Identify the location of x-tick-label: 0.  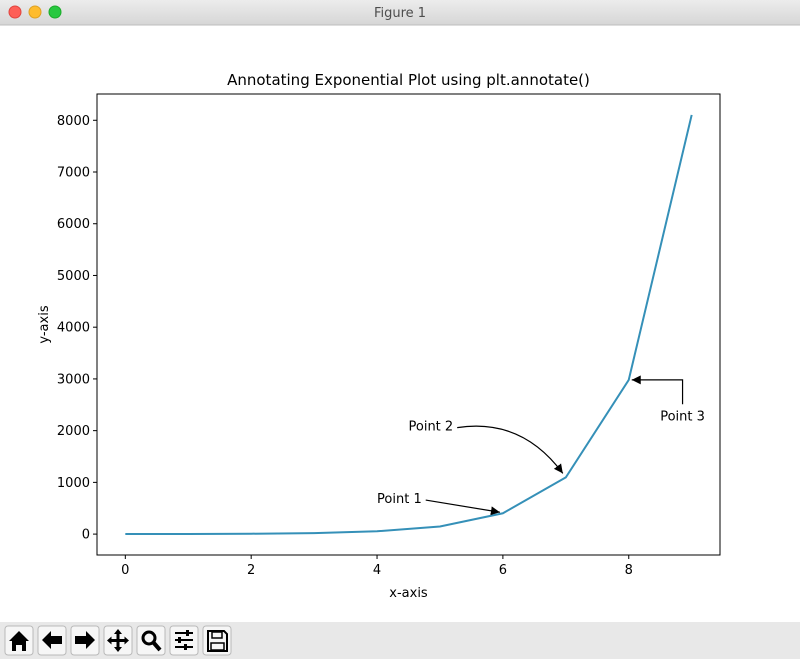
(125, 570).